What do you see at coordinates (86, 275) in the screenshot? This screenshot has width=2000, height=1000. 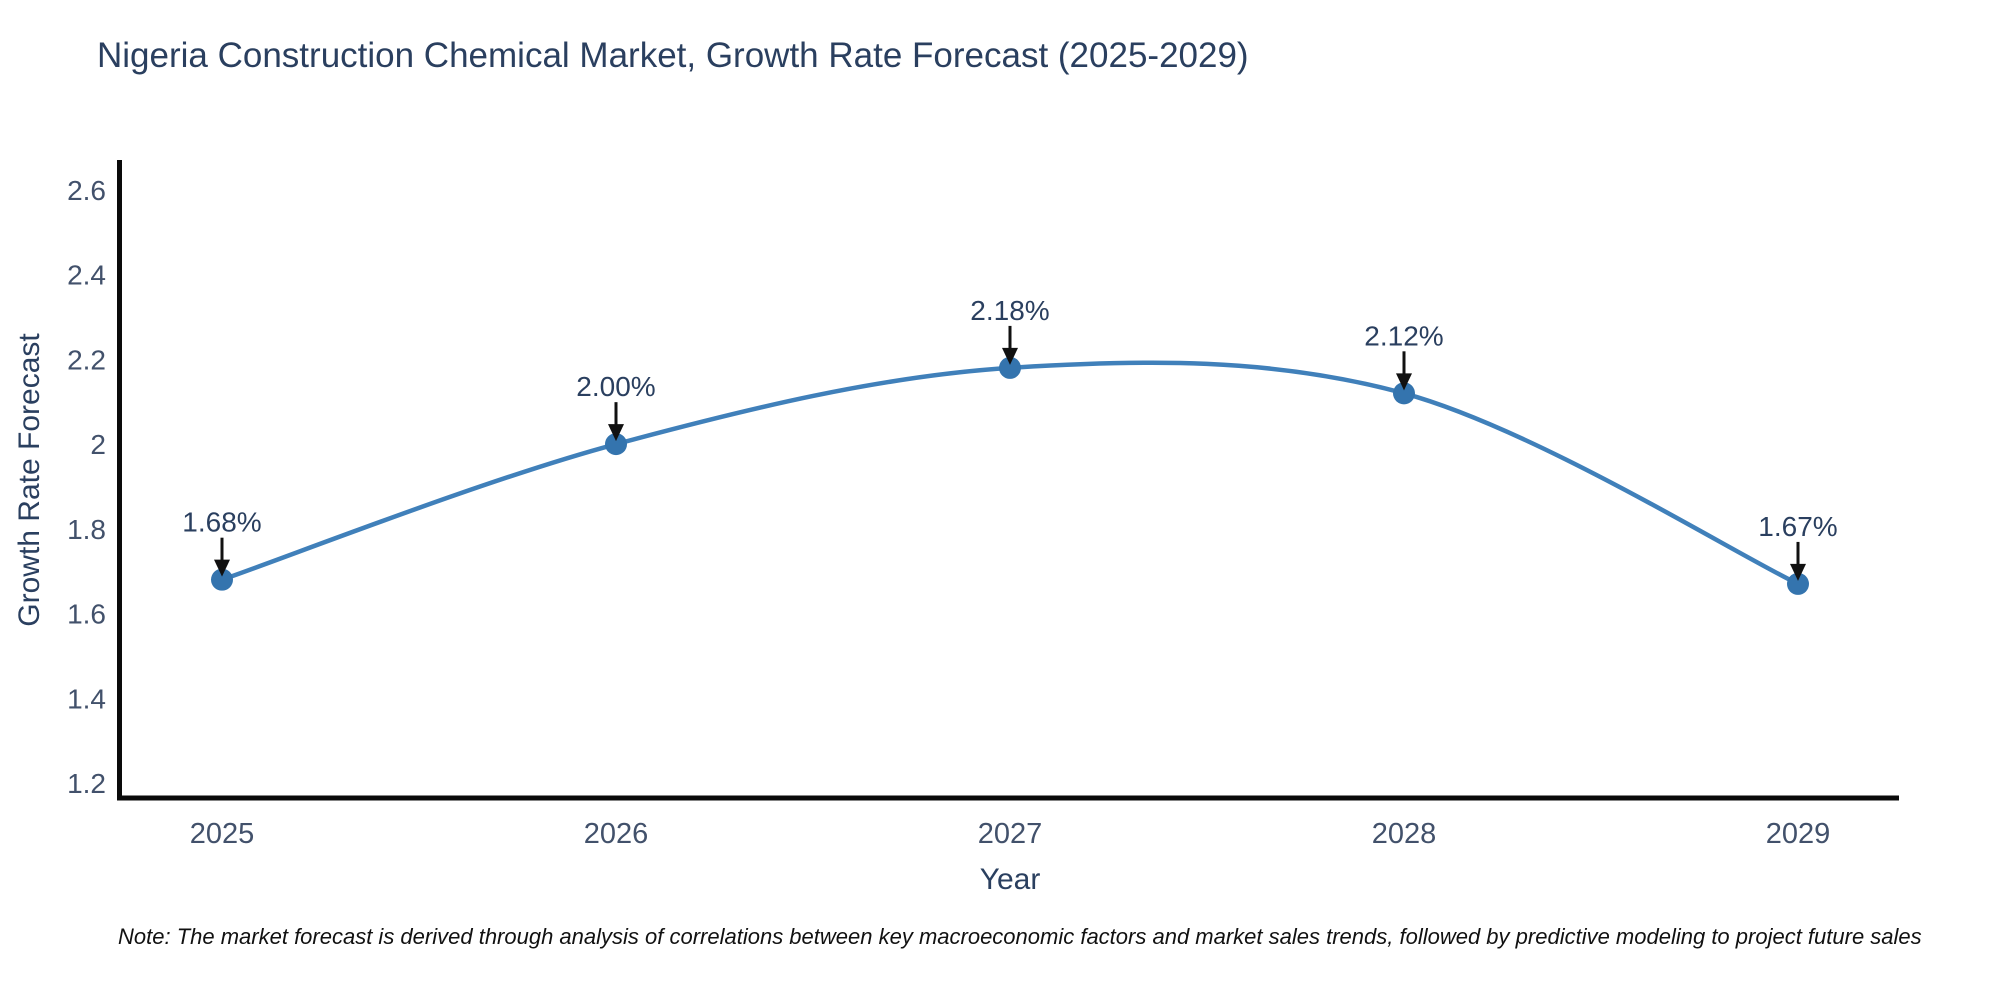 I see `y-tick-label: 2.4` at bounding box center [86, 275].